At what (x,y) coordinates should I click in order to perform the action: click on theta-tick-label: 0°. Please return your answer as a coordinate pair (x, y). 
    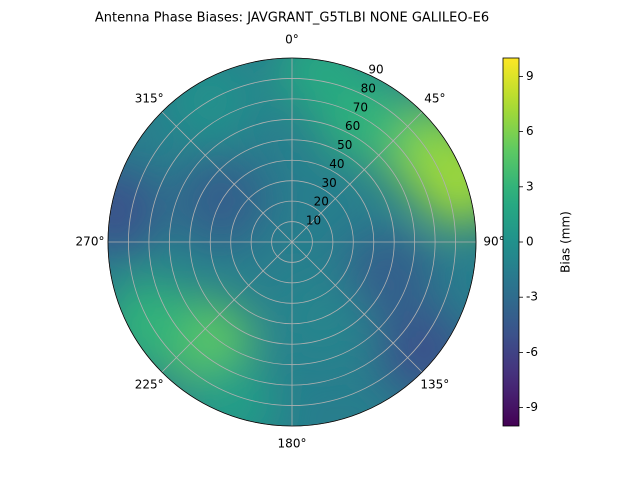
    Looking at the image, I should click on (292, 40).